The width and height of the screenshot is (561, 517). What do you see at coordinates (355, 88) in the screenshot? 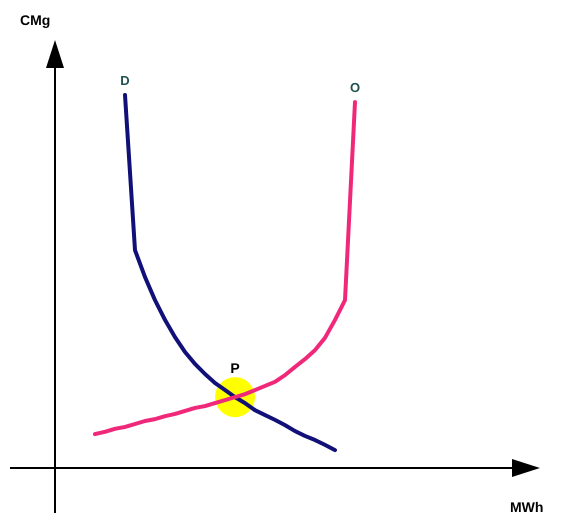
I see `series-label: O` at bounding box center [355, 88].